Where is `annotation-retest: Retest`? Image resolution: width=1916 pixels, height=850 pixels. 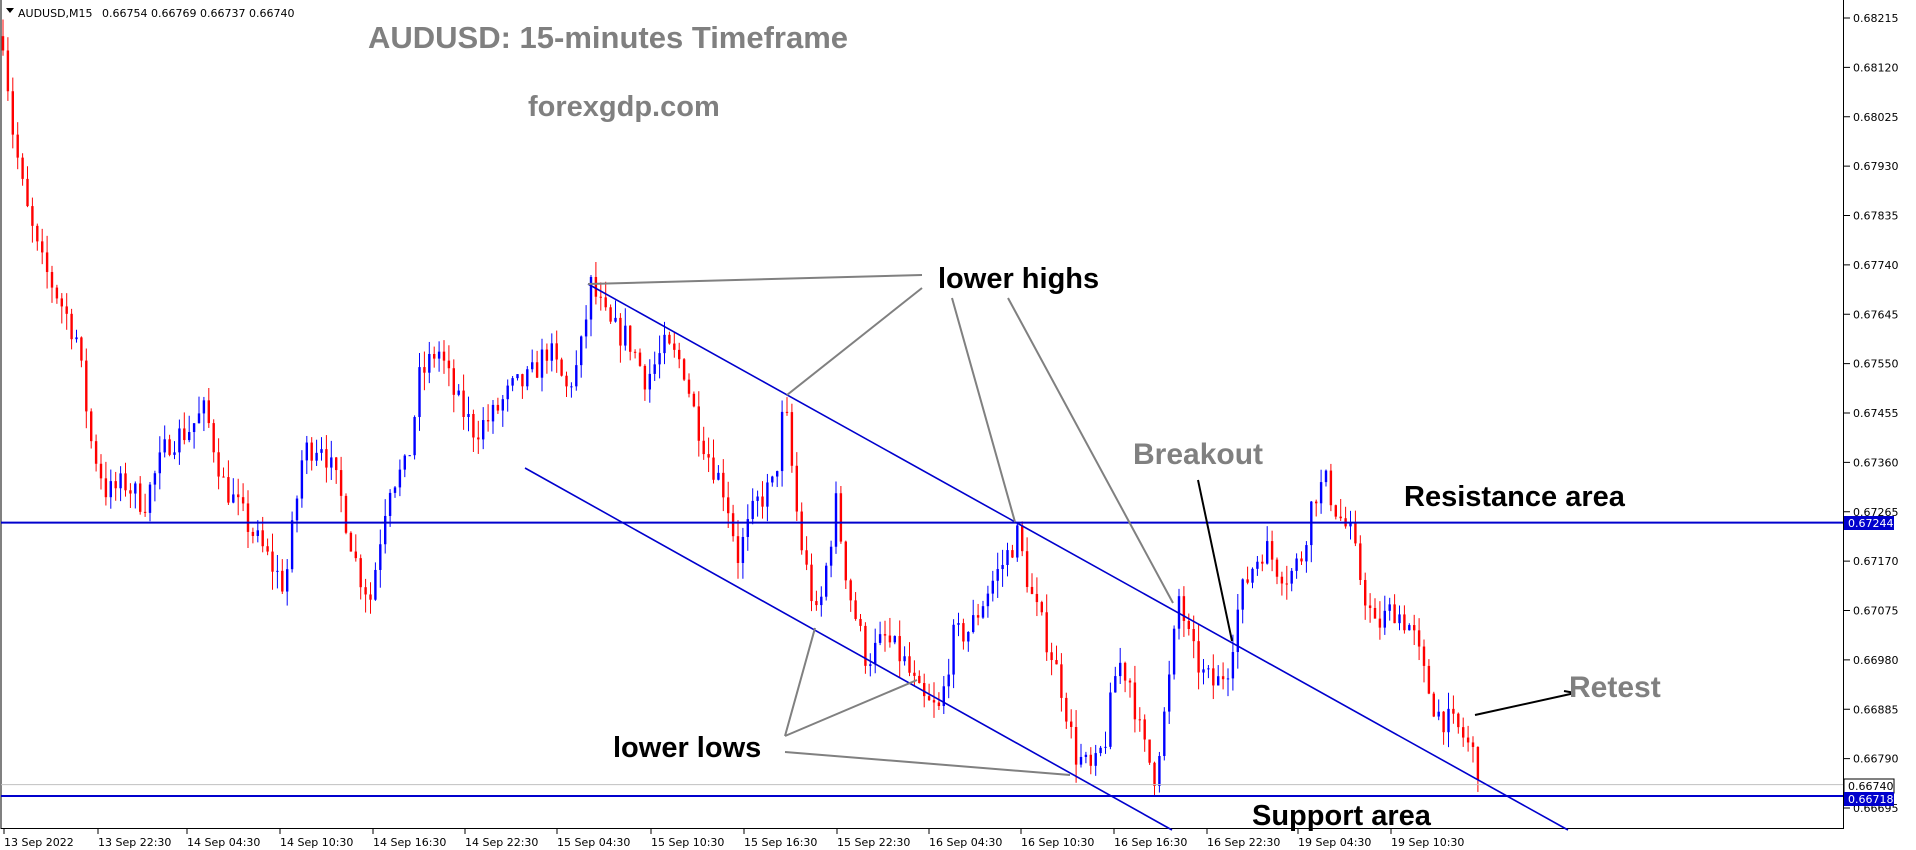
annotation-retest: Retest is located at coordinates (1615, 687).